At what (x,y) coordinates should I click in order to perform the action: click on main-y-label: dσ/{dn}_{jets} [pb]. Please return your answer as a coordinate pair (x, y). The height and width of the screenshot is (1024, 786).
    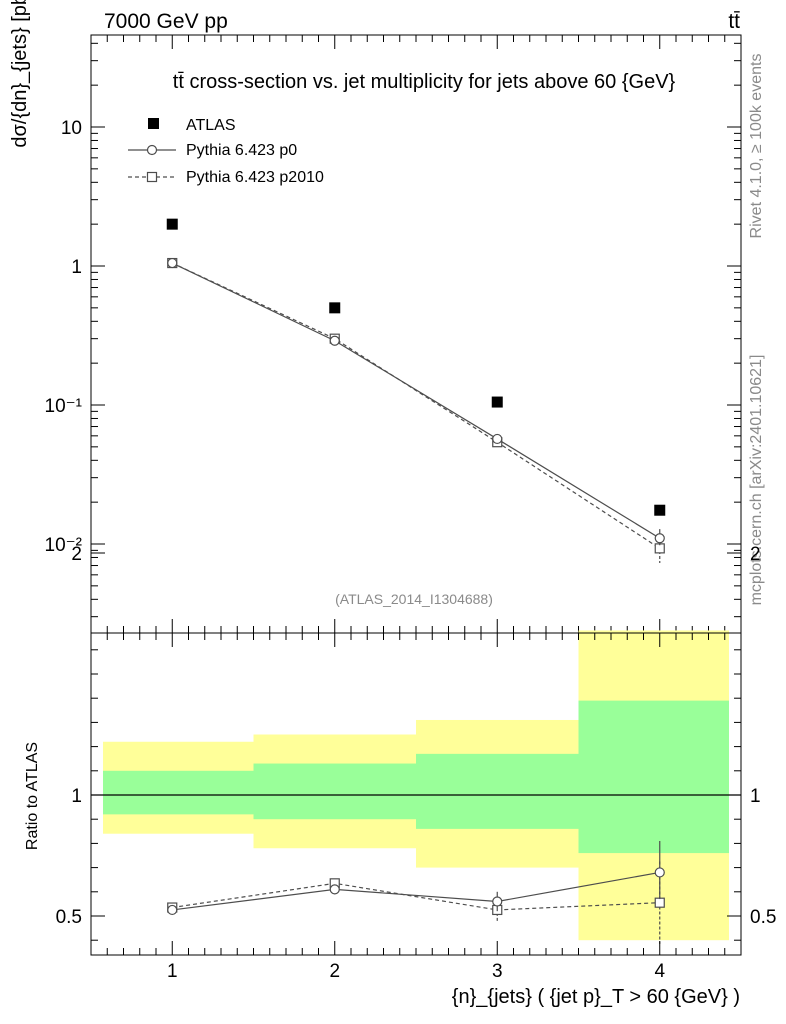
    Looking at the image, I should click on (20, 74).